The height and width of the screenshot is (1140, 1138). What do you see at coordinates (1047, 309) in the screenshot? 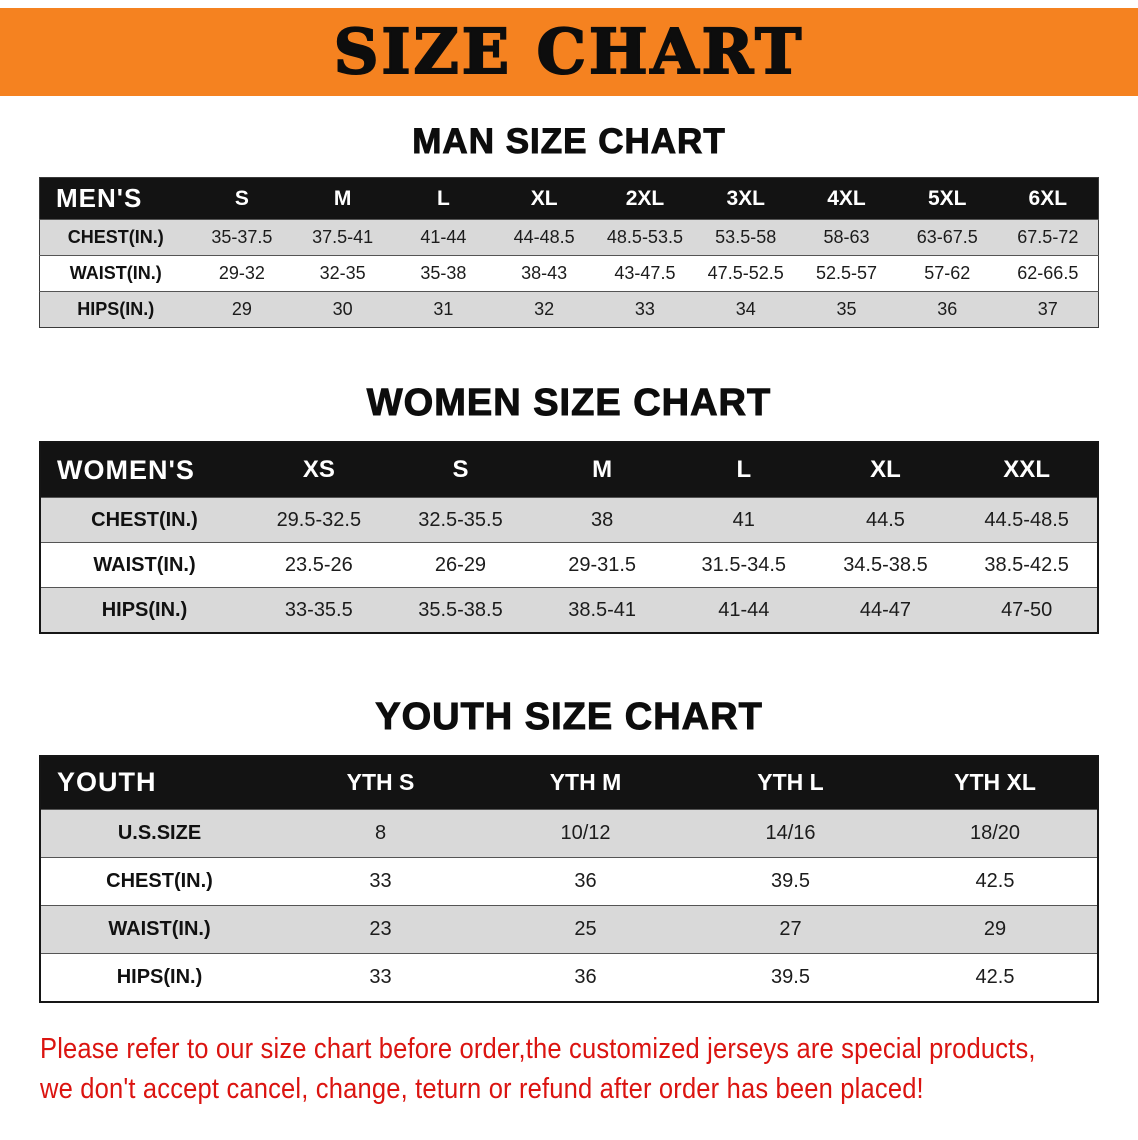
I see `size-value-cell: 37` at bounding box center [1047, 309].